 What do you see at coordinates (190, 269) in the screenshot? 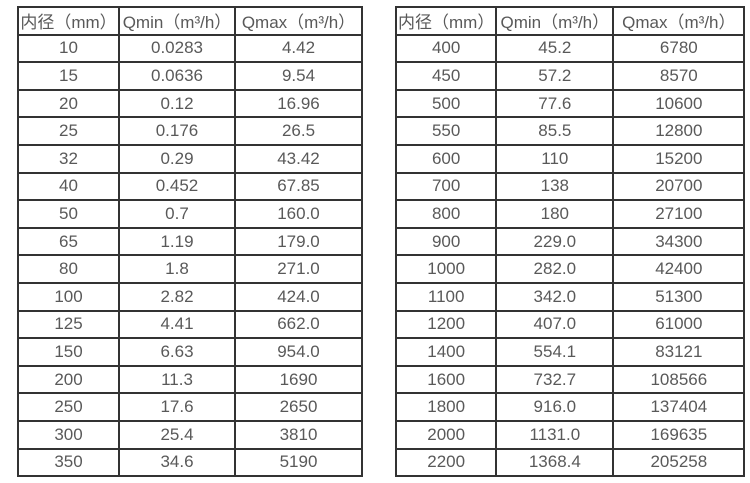
I see `table-row: 80 1.8 271.0` at bounding box center [190, 269].